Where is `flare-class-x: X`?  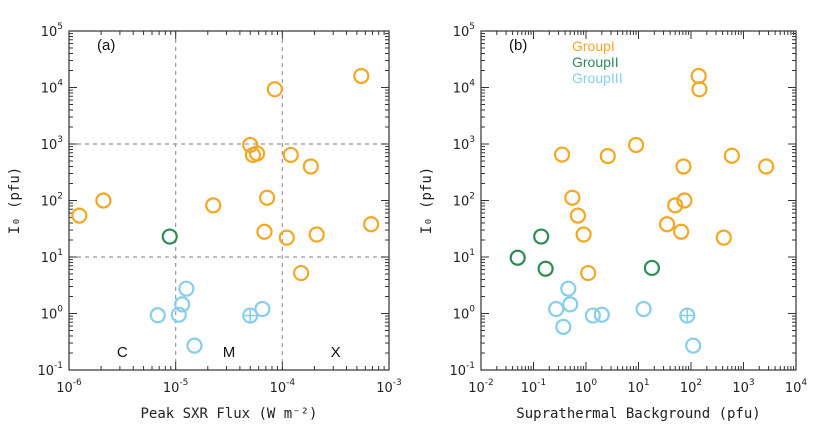
flare-class-x: X is located at coordinates (336, 352).